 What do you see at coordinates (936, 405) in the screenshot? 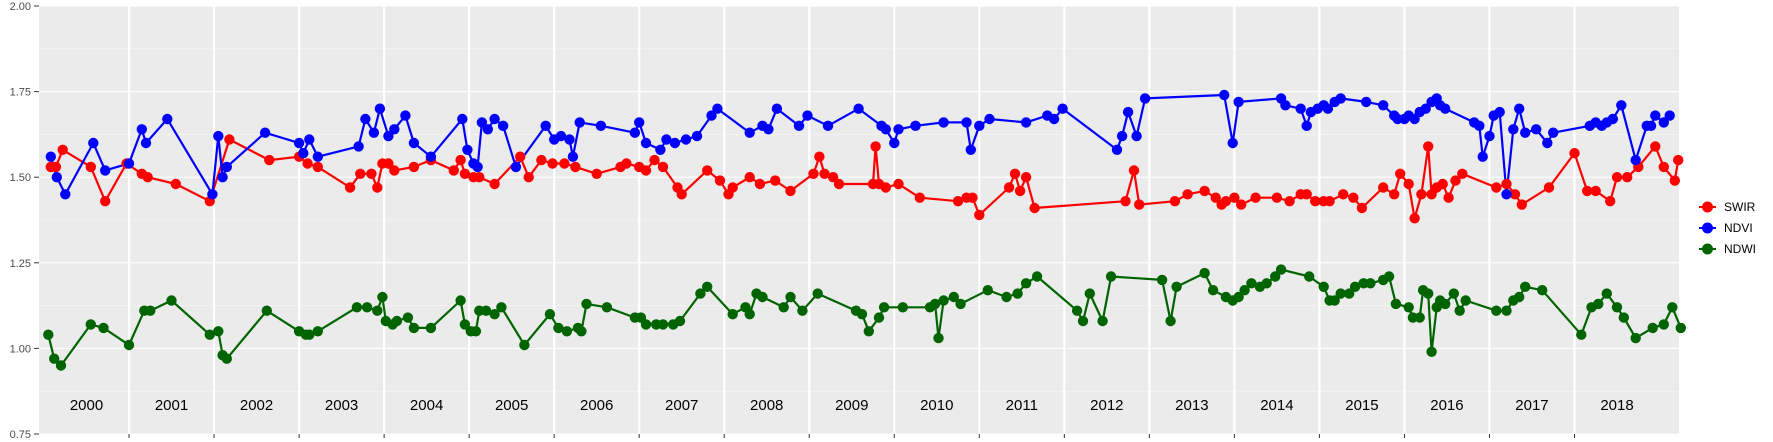
I see `year-label: 2010` at bounding box center [936, 405].